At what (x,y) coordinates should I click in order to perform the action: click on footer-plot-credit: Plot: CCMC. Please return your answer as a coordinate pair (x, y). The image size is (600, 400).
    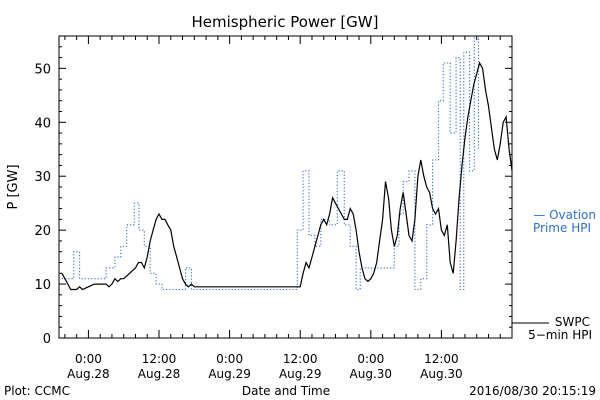
    Looking at the image, I should click on (37, 391).